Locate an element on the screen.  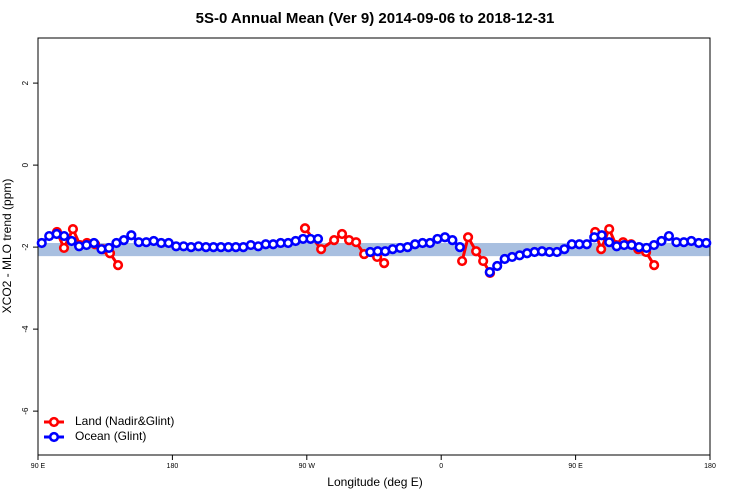
legend-label: Land (Nadir&Glint) is located at coordinates (124, 421).